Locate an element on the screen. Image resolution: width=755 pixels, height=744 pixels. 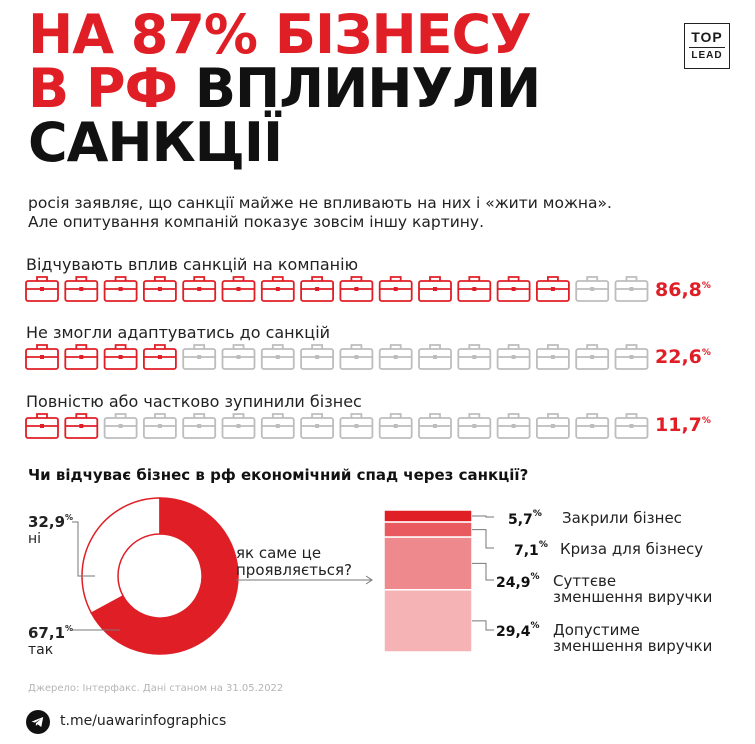
segment-value: 24,9% is located at coordinates (518, 581).